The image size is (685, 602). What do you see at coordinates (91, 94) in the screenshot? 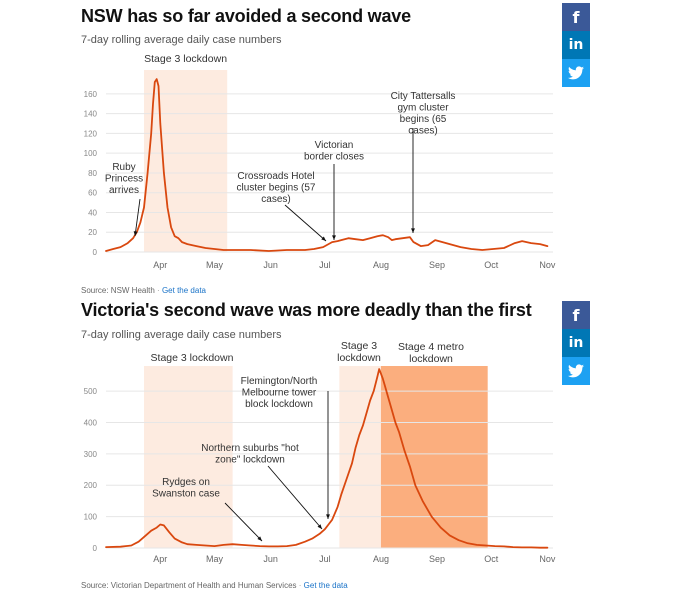
I see `y-tick-label: 160` at bounding box center [91, 94].